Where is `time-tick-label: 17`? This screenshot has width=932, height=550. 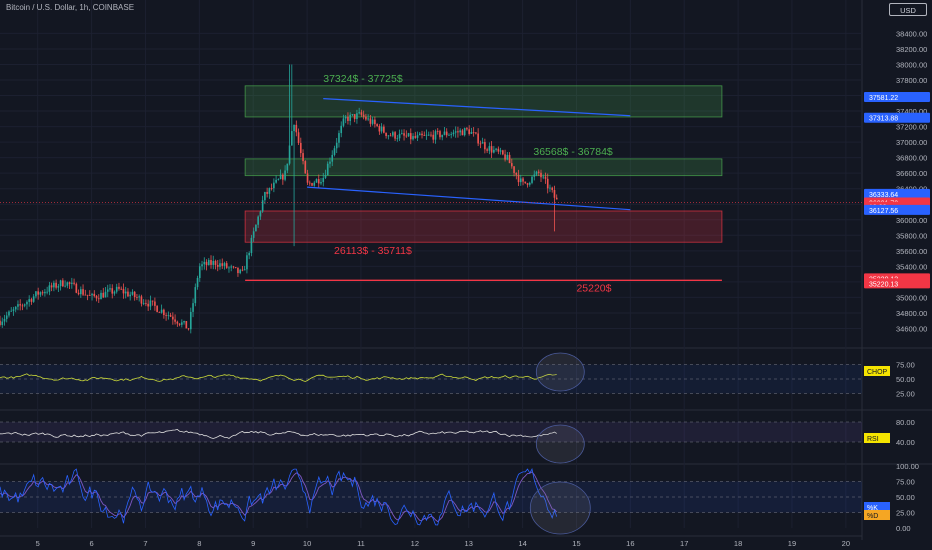
time-tick-label: 17 is located at coordinates (684, 543).